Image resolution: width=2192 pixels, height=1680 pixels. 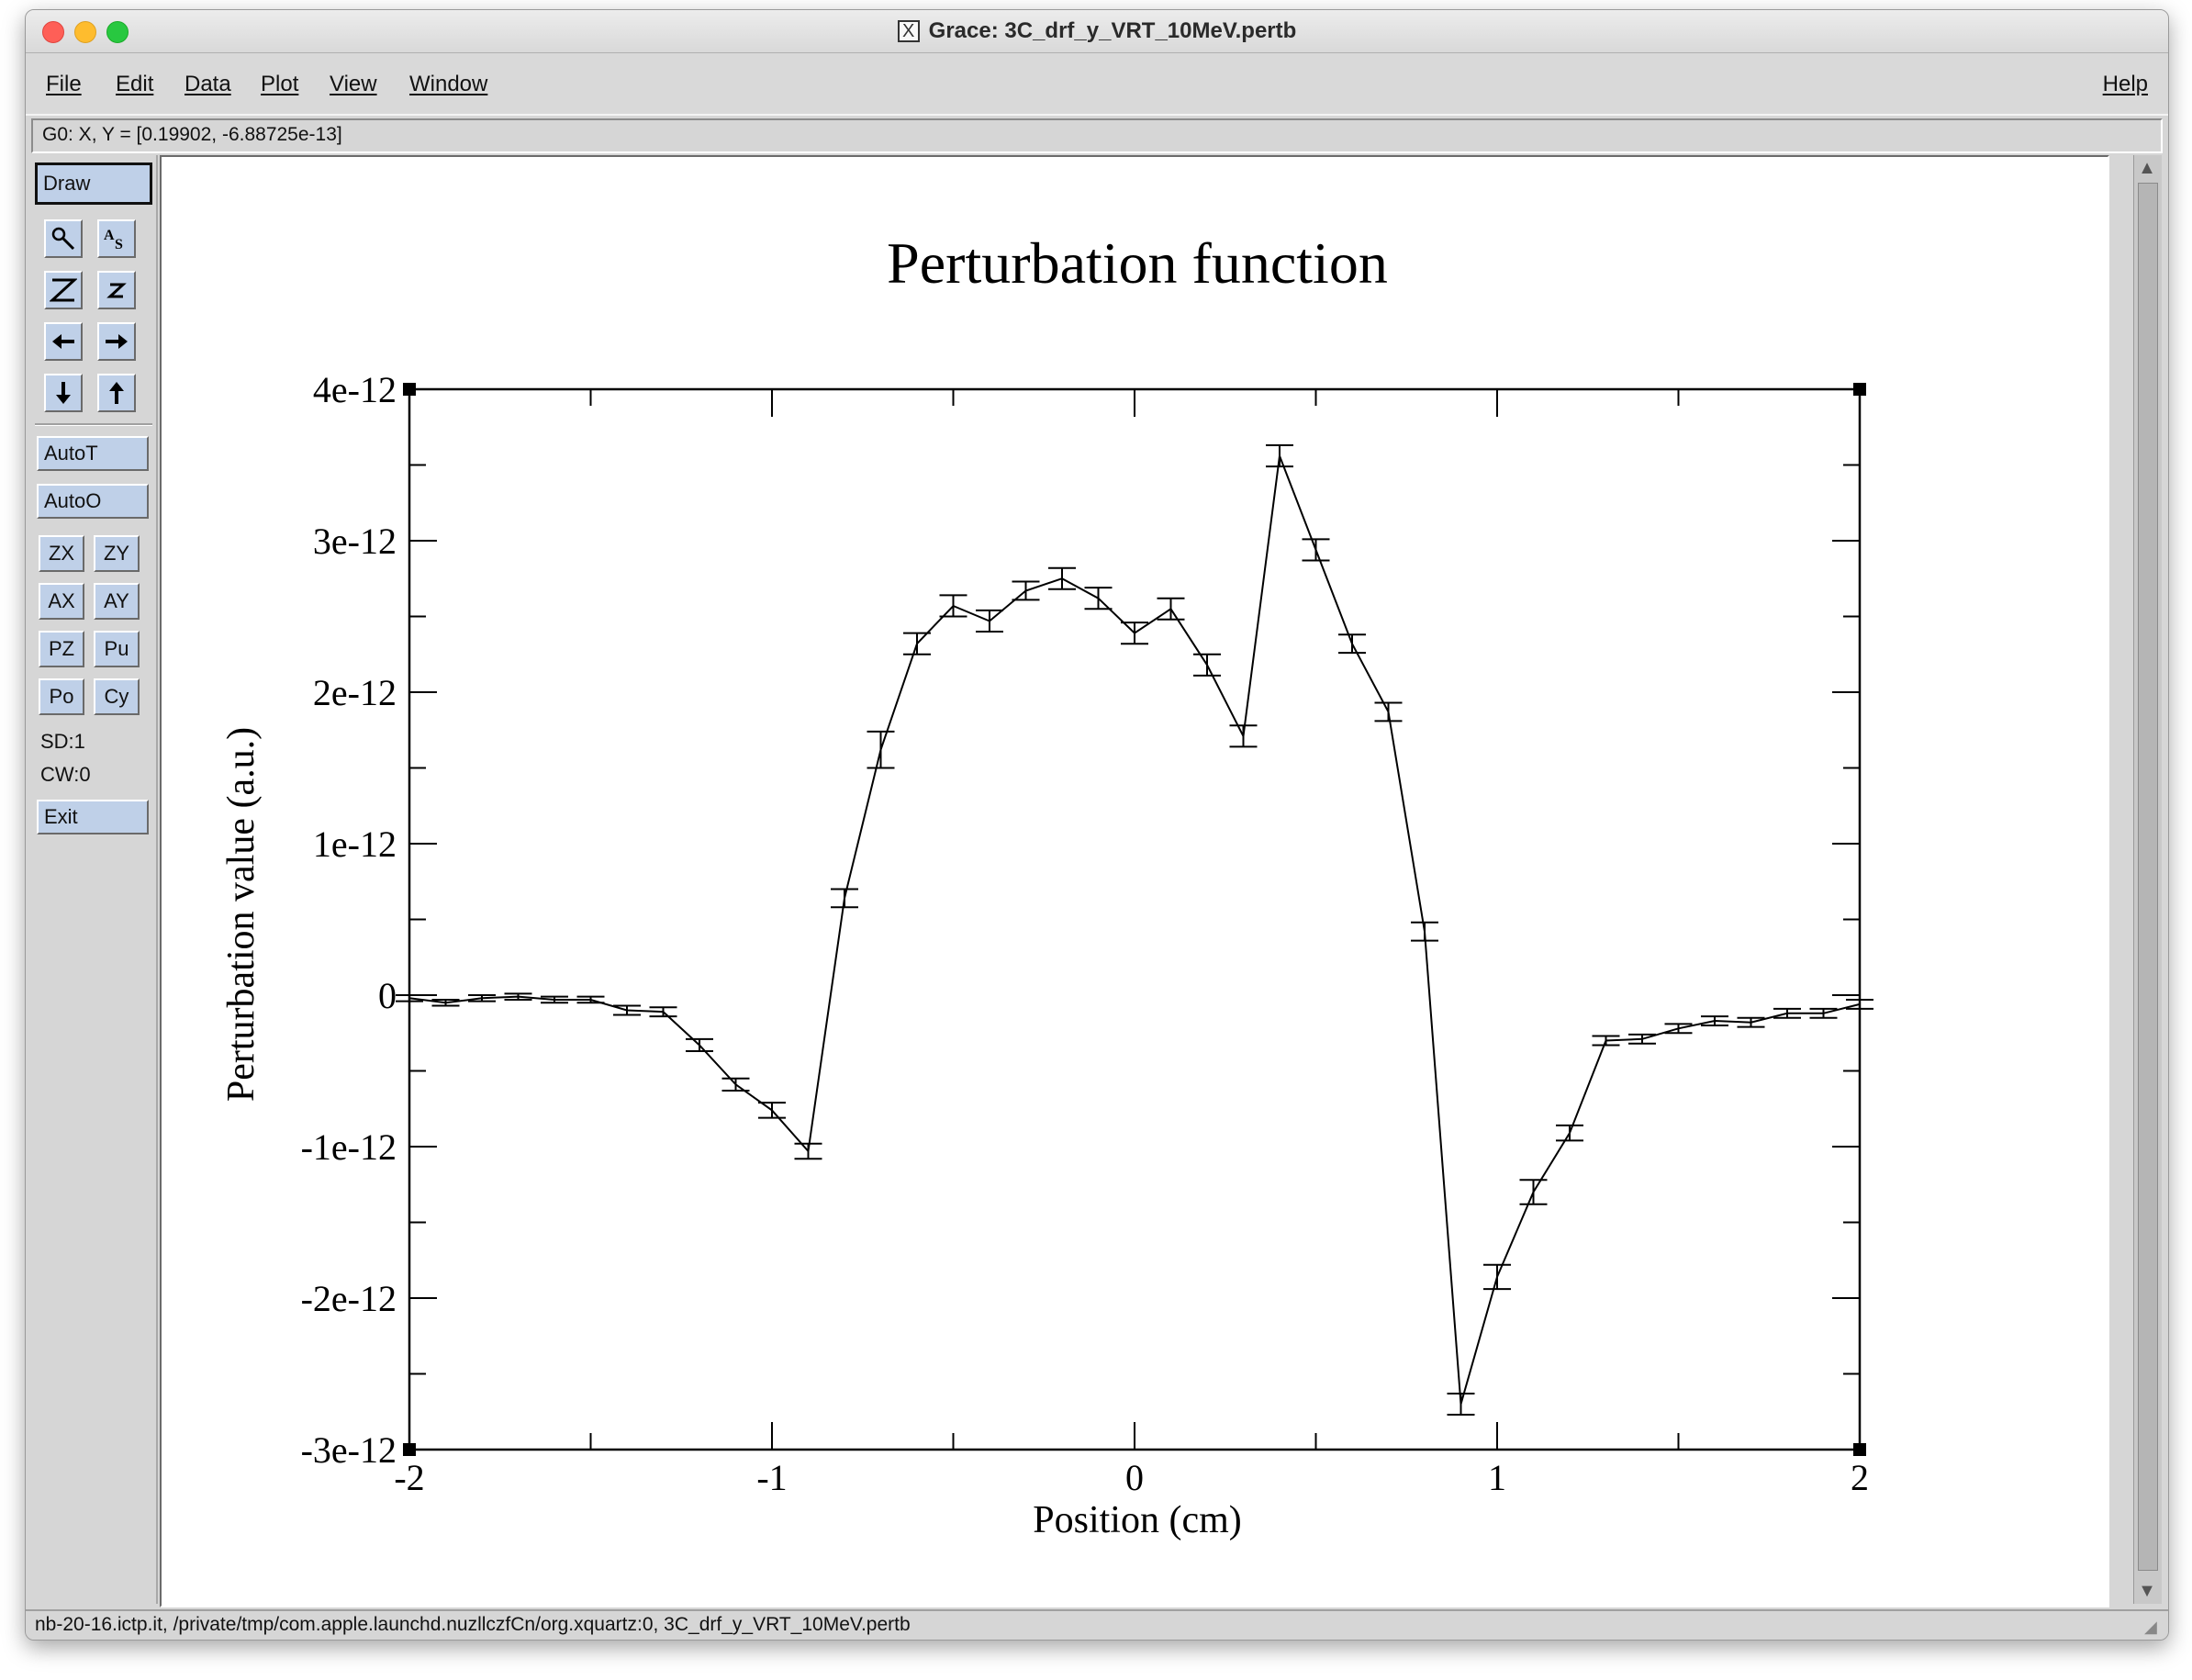 I want to click on menu-view: View, so click(x=354, y=84).